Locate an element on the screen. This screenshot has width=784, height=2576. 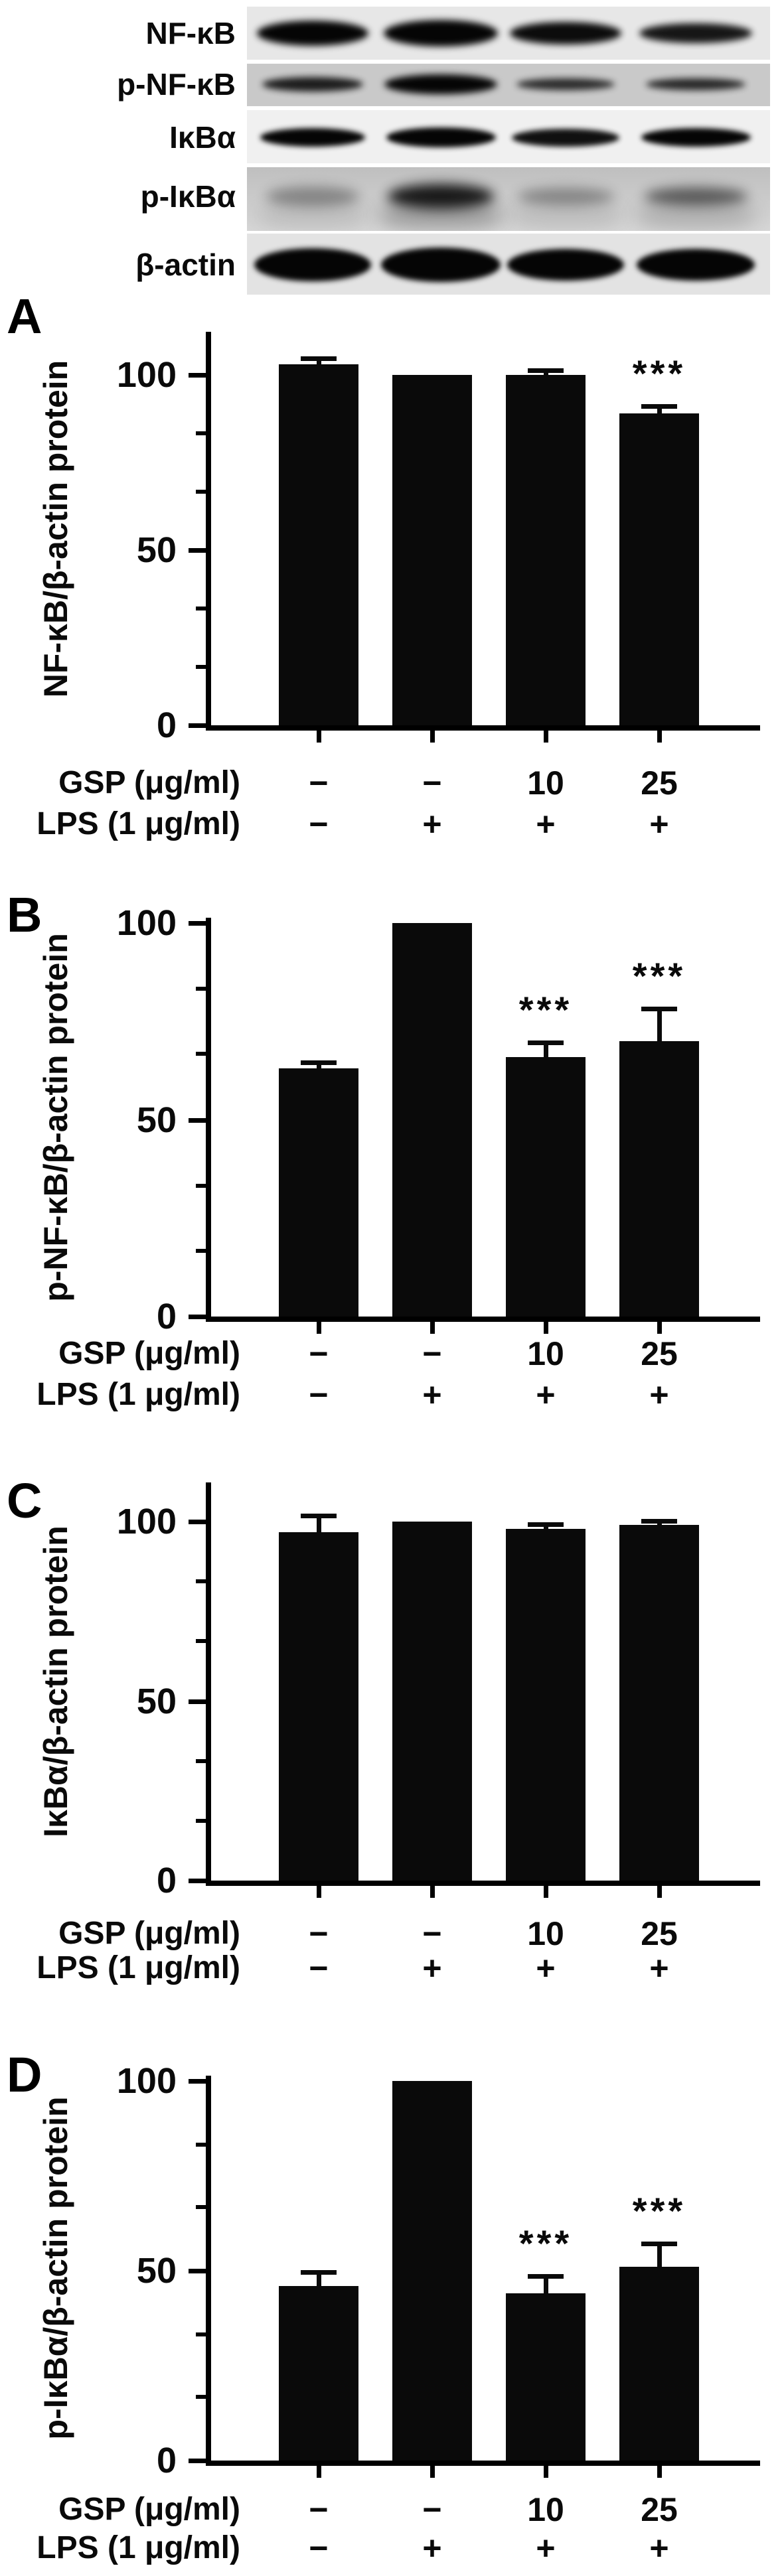
significance-stars: *** is located at coordinates (659, 373).